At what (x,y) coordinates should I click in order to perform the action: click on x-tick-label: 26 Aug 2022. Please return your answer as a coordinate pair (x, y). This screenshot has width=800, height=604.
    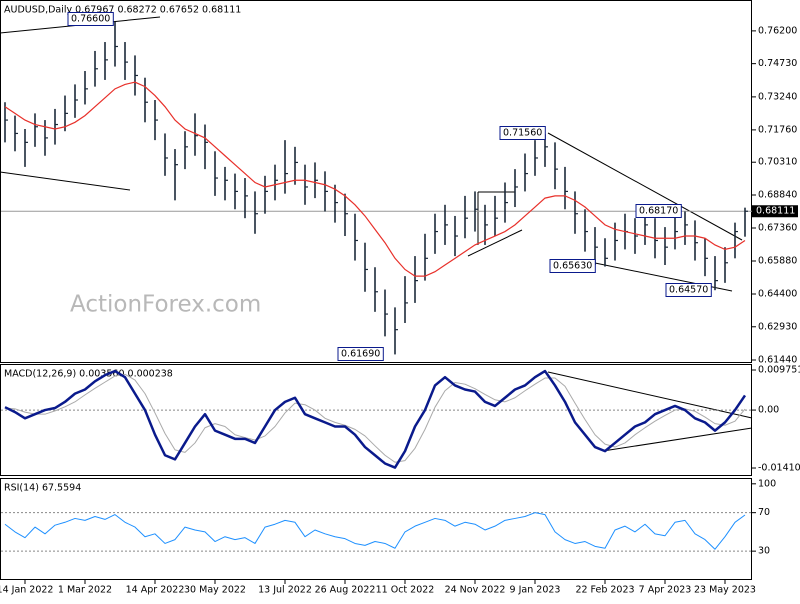
    Looking at the image, I should click on (345, 590).